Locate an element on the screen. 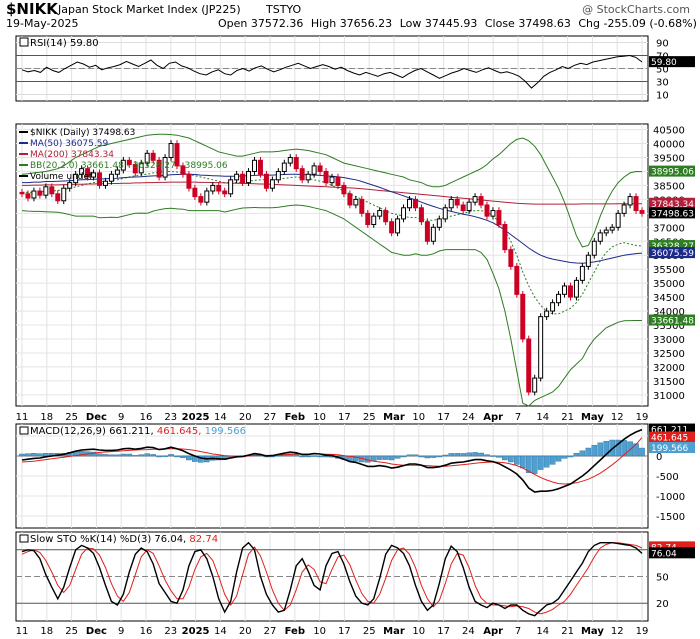  rsi-legend-swatch is located at coordinates (24, 42).